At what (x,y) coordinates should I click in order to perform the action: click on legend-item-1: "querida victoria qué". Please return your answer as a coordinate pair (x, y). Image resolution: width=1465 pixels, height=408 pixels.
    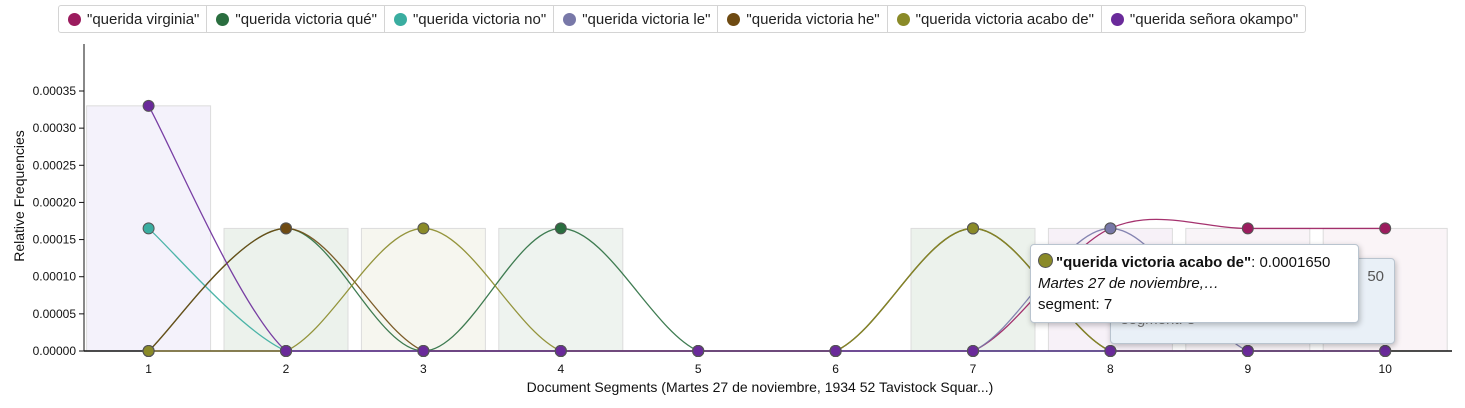
    Looking at the image, I should click on (296, 19).